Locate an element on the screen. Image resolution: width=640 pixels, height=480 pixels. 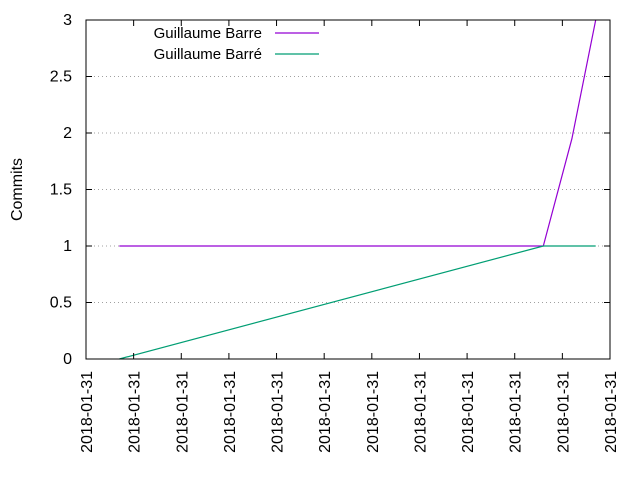
y-axis-title: Commits is located at coordinates (17, 189).